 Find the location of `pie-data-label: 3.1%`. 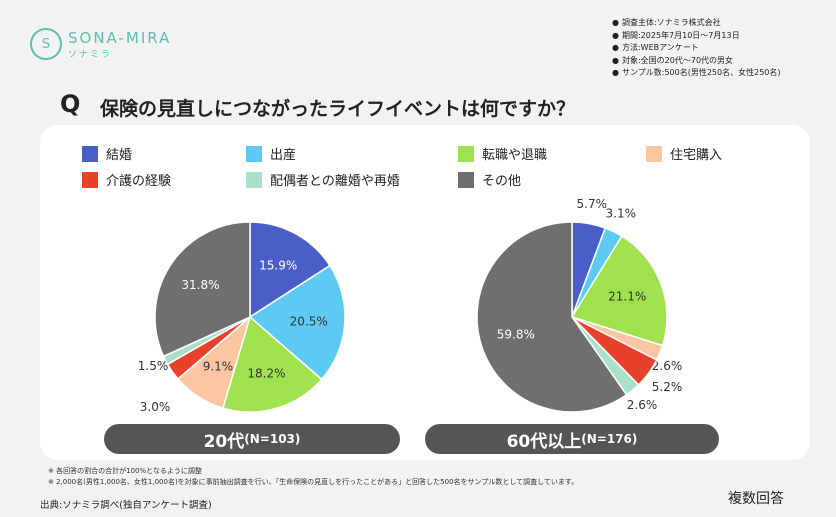

pie-data-label: 3.1% is located at coordinates (621, 213).